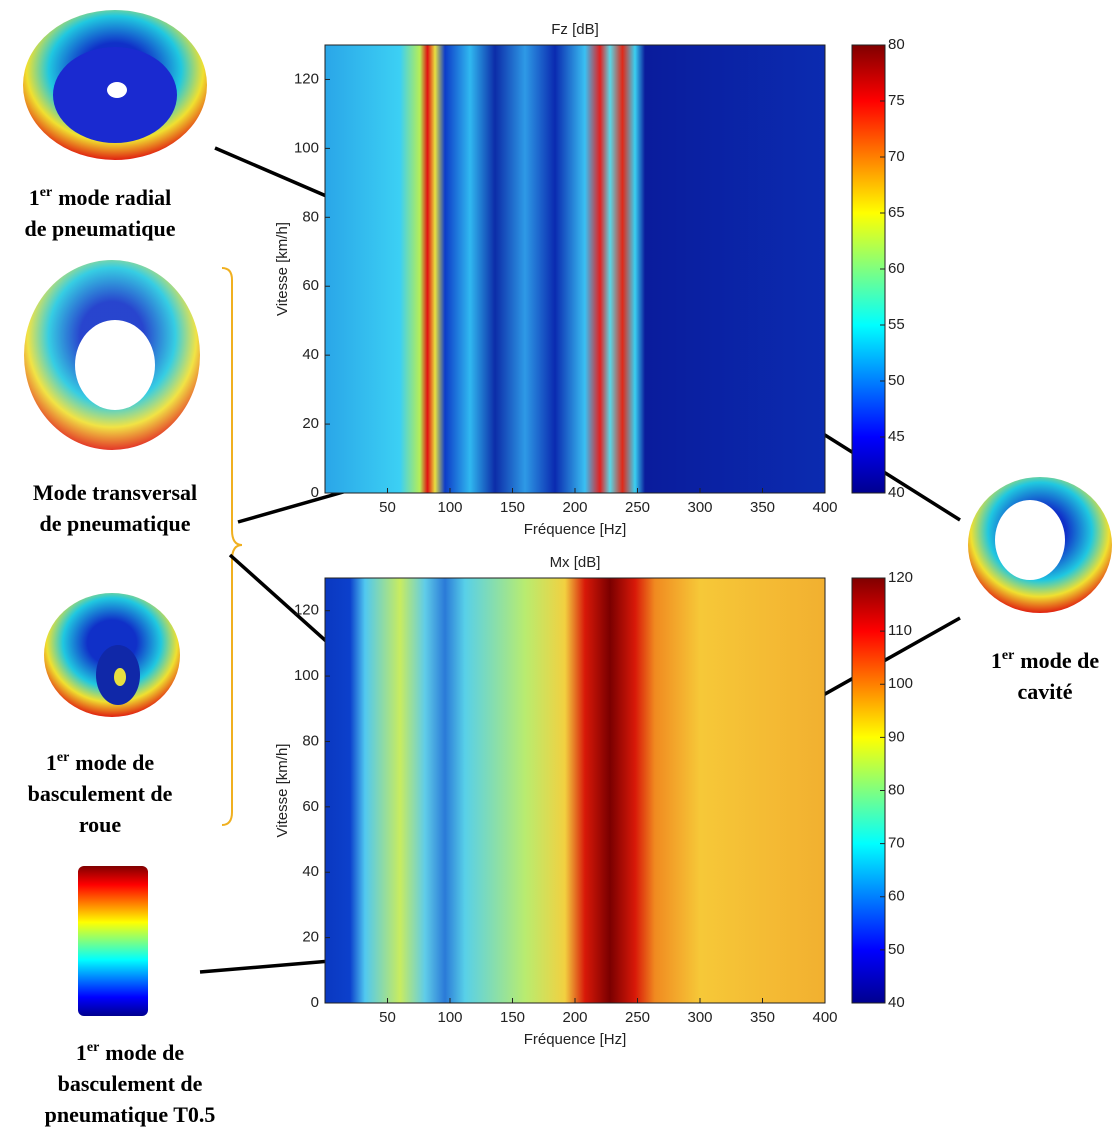 This screenshot has height=1136, width=1113. I want to click on annotation-line: cavité, so click(1045, 691).